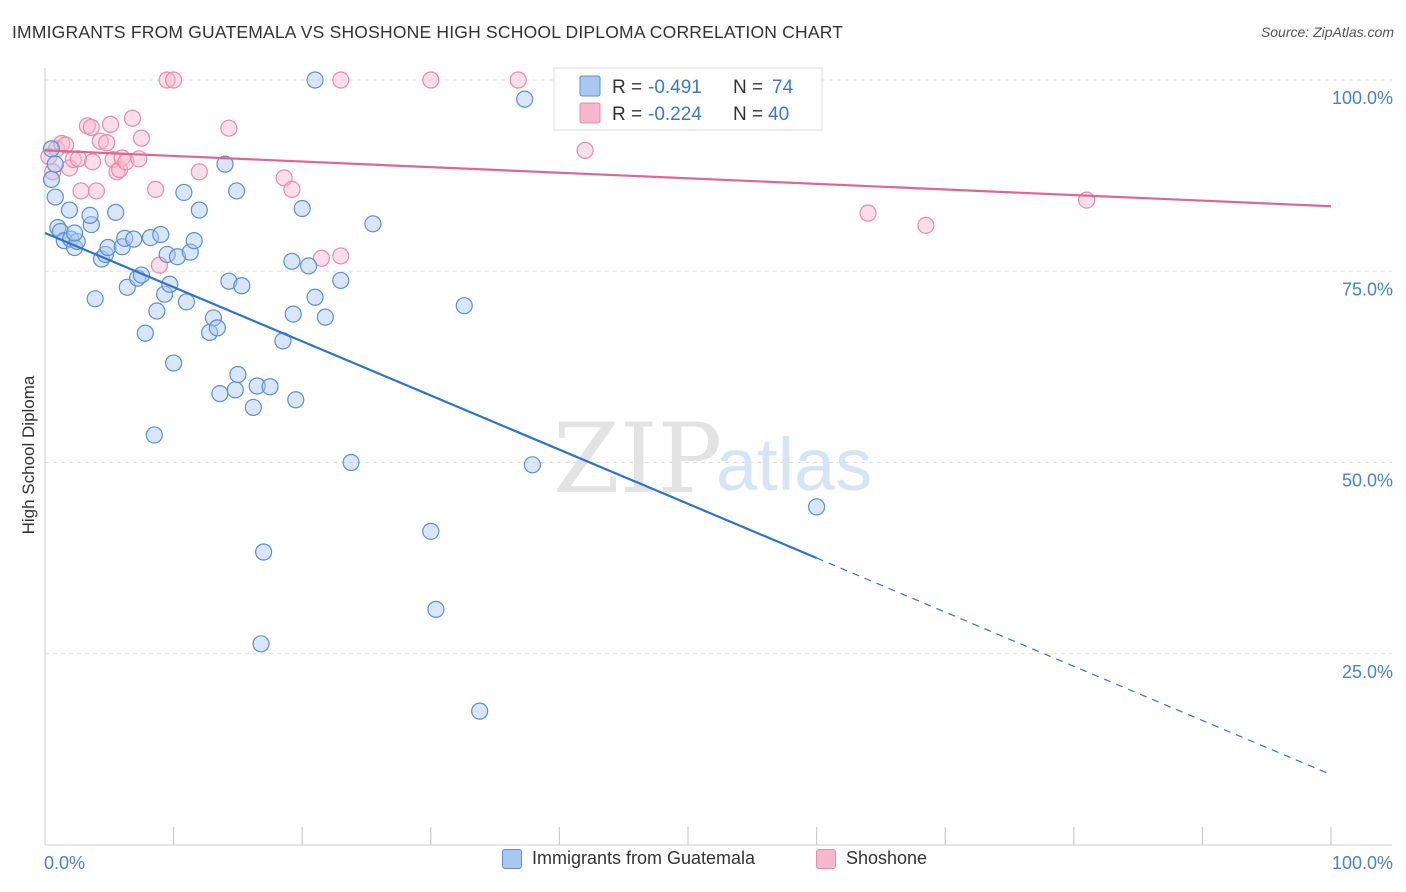 This screenshot has height=892, width=1406. I want to click on legend-label-shoshone: Shoshone, so click(887, 858).